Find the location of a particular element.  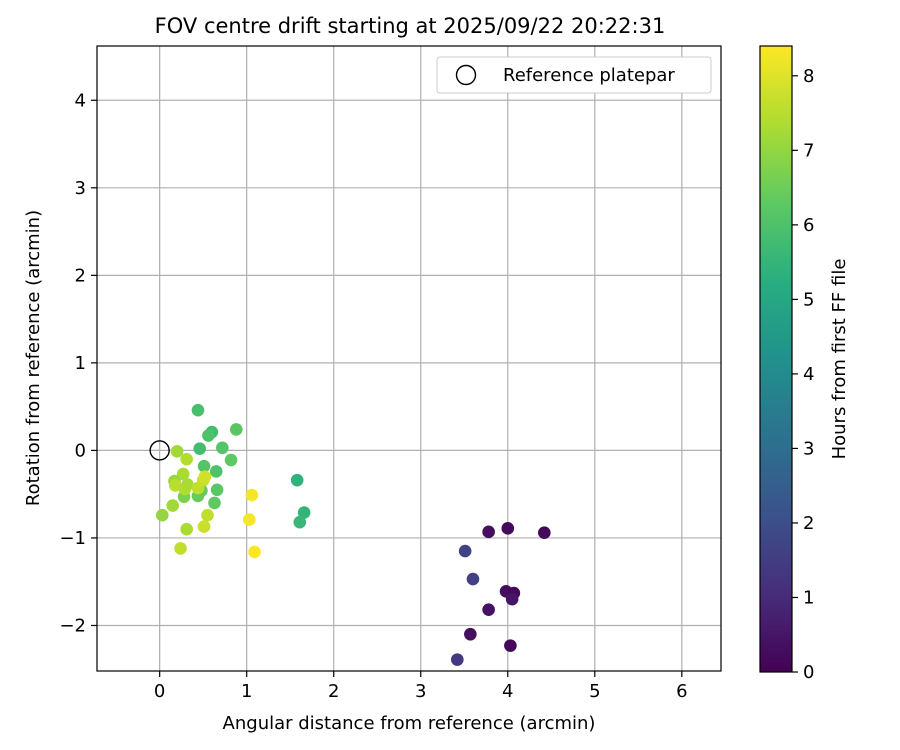

x-tick-label: 6 is located at coordinates (681, 691).